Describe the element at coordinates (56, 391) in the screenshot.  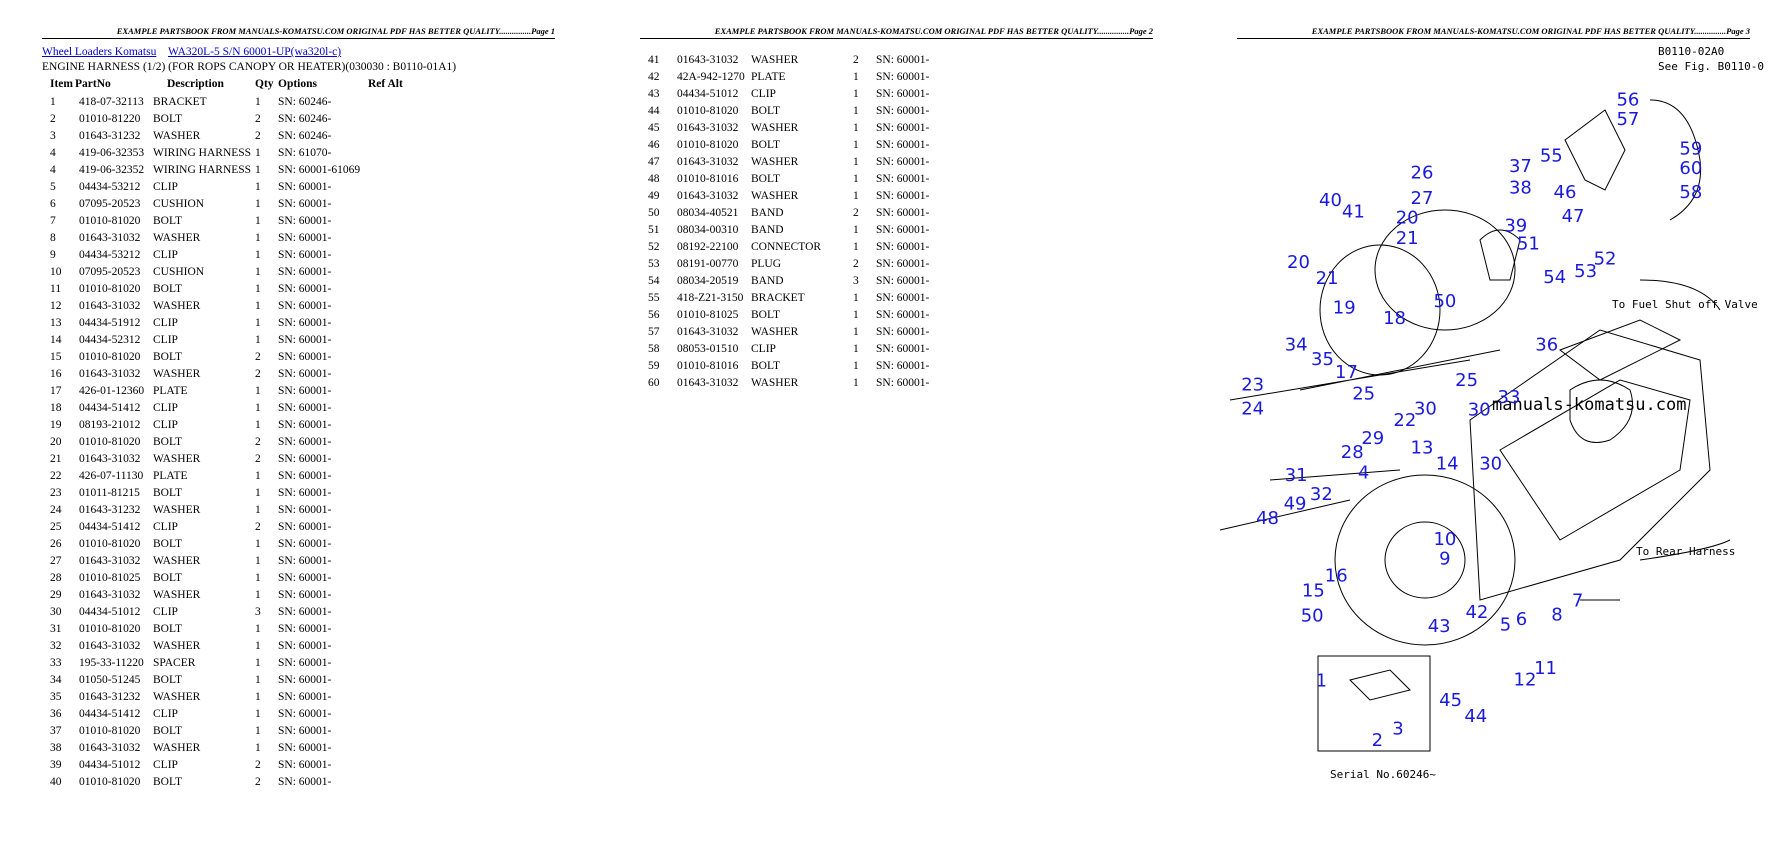
I see `item: 17` at that location.